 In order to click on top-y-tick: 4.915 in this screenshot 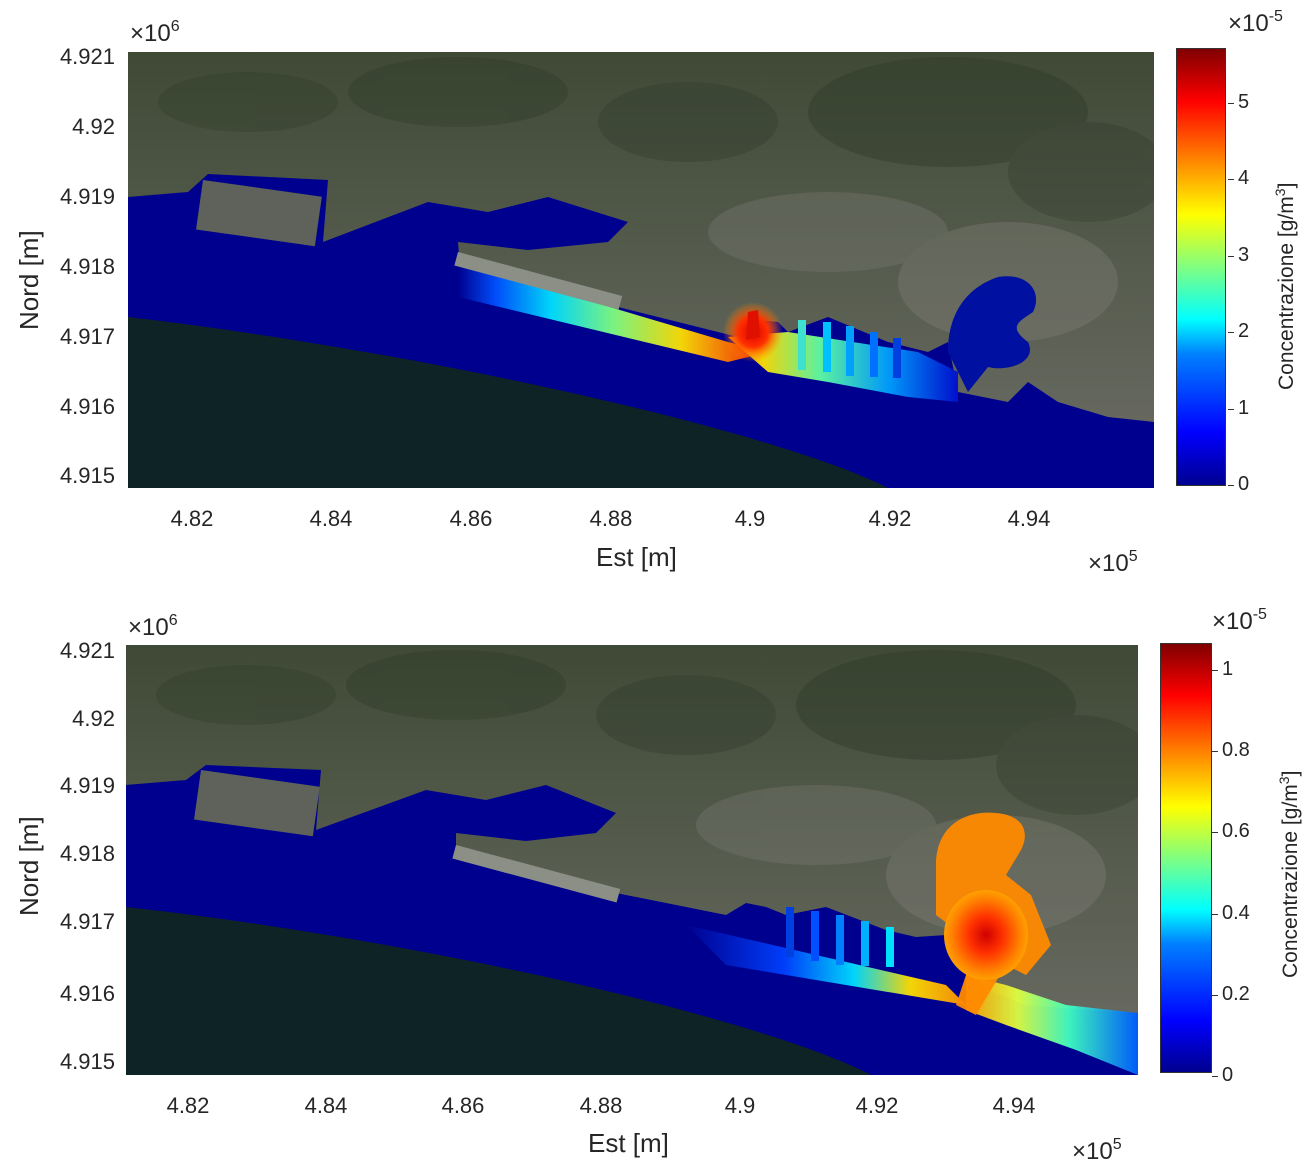, I will do `click(87, 475)`.